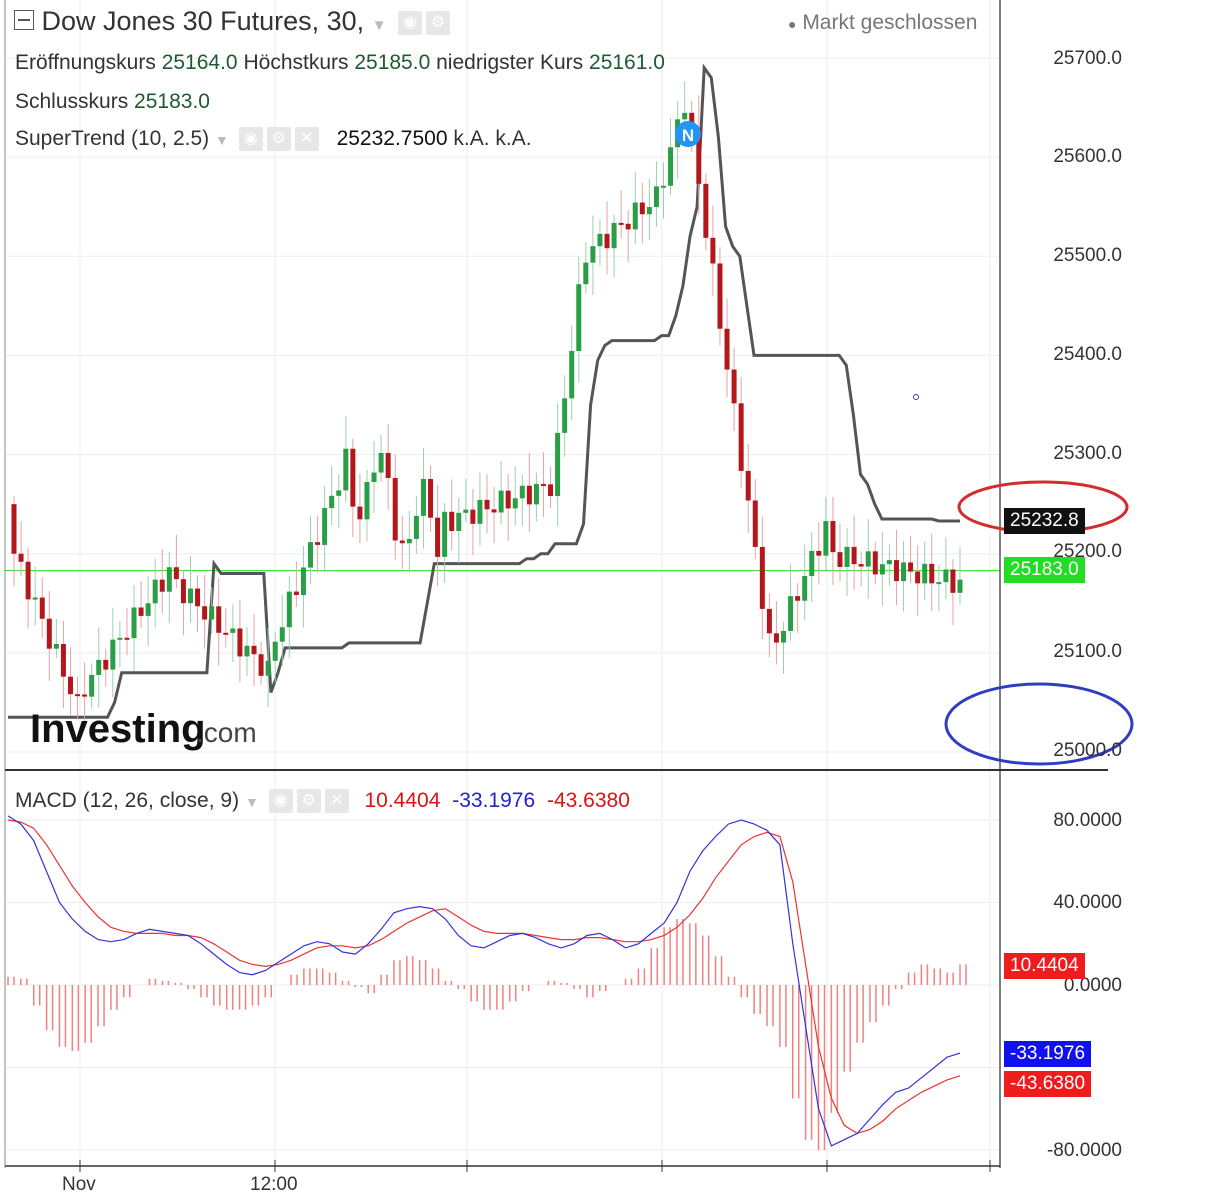 The image size is (1230, 1203). I want to click on macd-line-value: -33.1976, so click(494, 800).